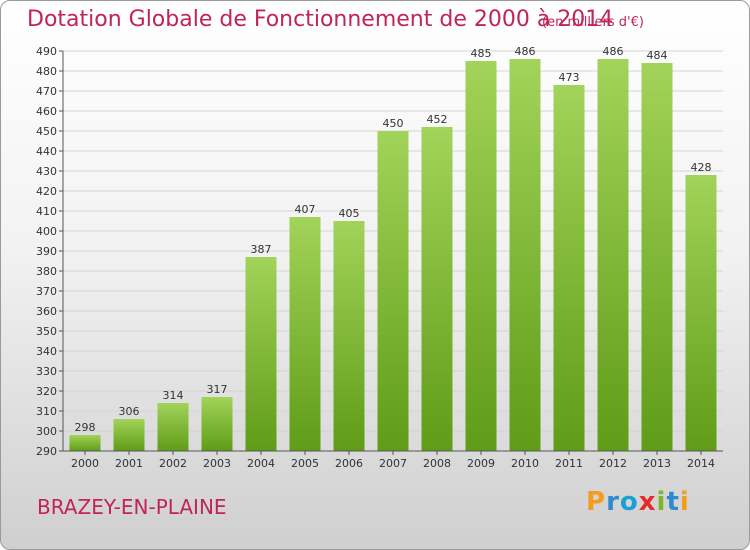  What do you see at coordinates (46, 91) in the screenshot?
I see `y-tick-label: 470` at bounding box center [46, 91].